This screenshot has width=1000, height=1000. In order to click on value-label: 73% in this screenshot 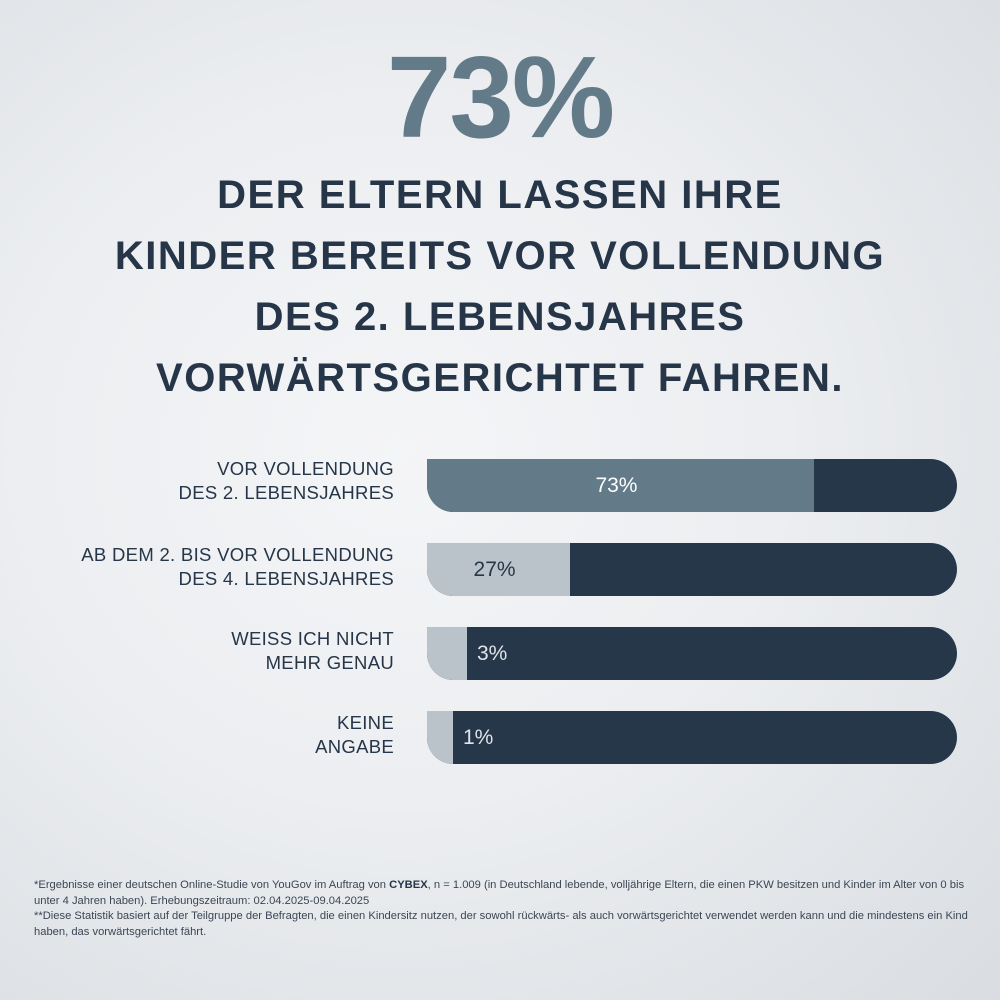, I will do `click(616, 485)`.